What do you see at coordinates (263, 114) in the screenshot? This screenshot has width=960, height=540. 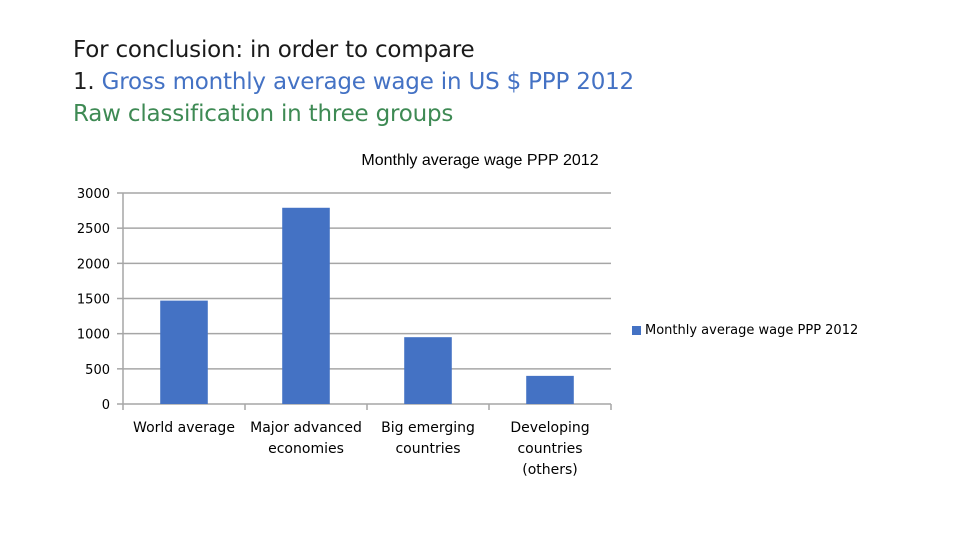 I see `heading-line-3: Raw classification in three groups` at bounding box center [263, 114].